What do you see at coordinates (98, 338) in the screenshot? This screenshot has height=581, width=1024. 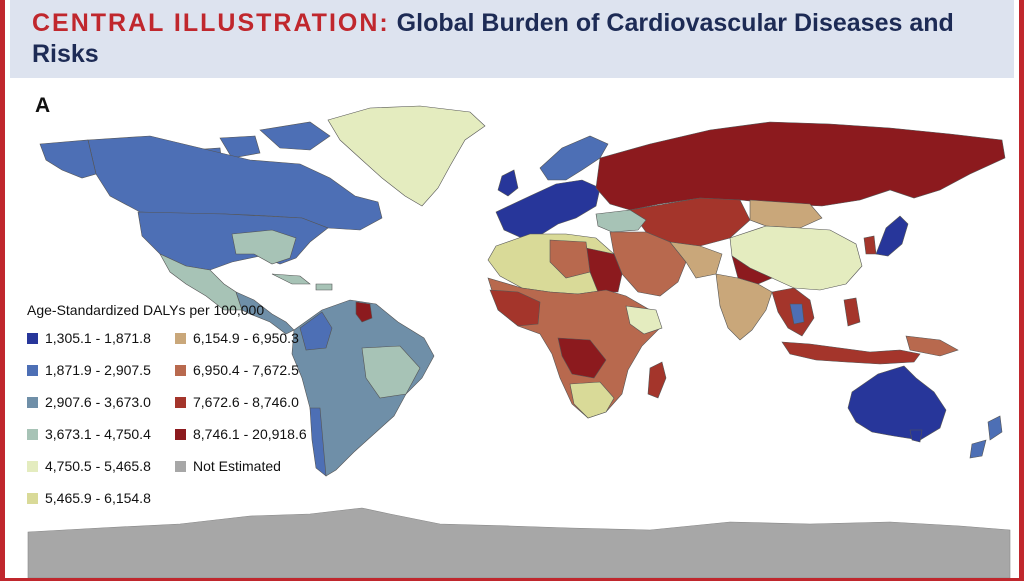 I see `legend-label: 1,305.1 - 1,871.8` at bounding box center [98, 338].